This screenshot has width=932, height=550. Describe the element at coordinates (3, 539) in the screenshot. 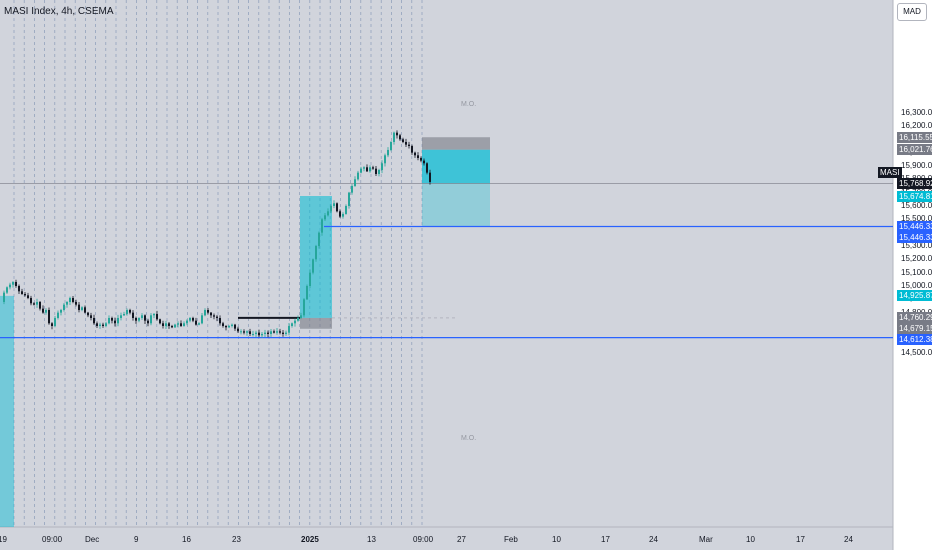

I see `x-tick-label: 19` at that location.